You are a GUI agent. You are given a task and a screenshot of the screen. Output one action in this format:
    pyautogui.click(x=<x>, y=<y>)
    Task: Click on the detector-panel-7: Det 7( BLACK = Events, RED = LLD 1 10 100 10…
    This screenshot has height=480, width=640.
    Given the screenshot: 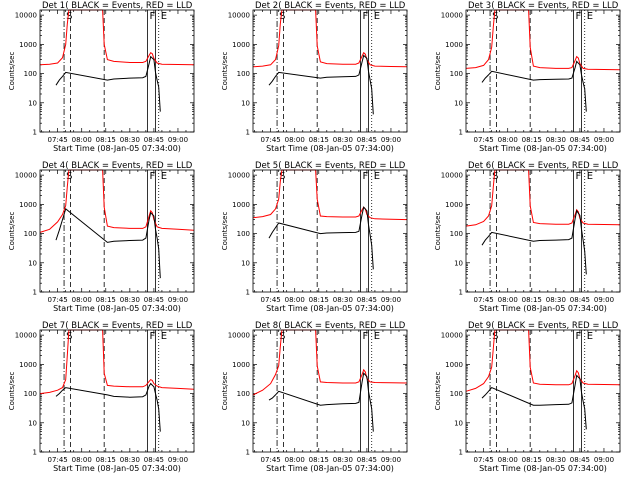 What is the action you would take?
    pyautogui.click(x=106, y=400)
    